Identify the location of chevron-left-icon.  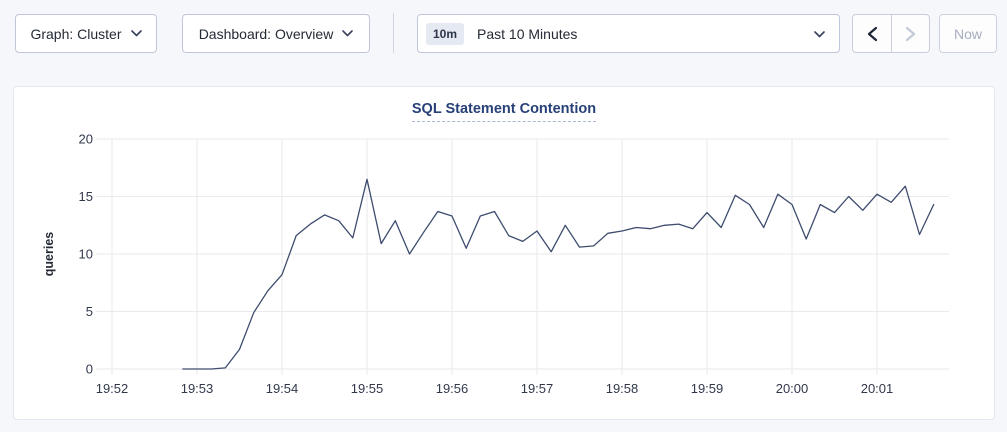
(872, 33).